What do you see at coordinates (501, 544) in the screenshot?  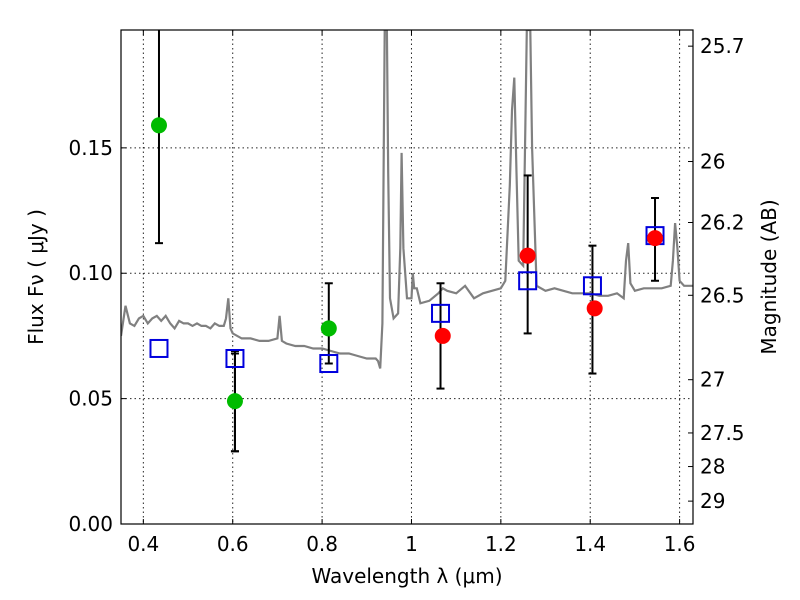 I see `x-tick-label: 1.2` at bounding box center [501, 544].